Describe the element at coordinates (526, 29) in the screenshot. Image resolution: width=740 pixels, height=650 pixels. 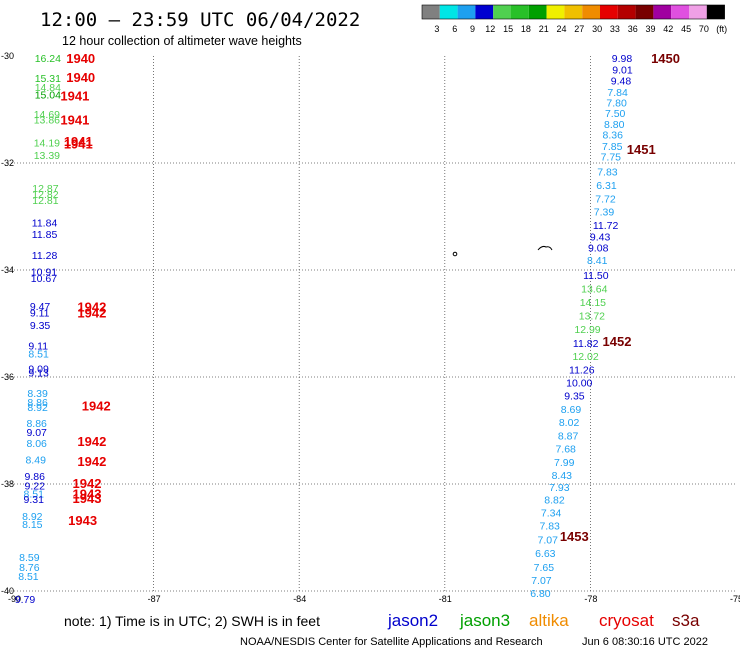
I see `colorbar-label: 18` at that location.